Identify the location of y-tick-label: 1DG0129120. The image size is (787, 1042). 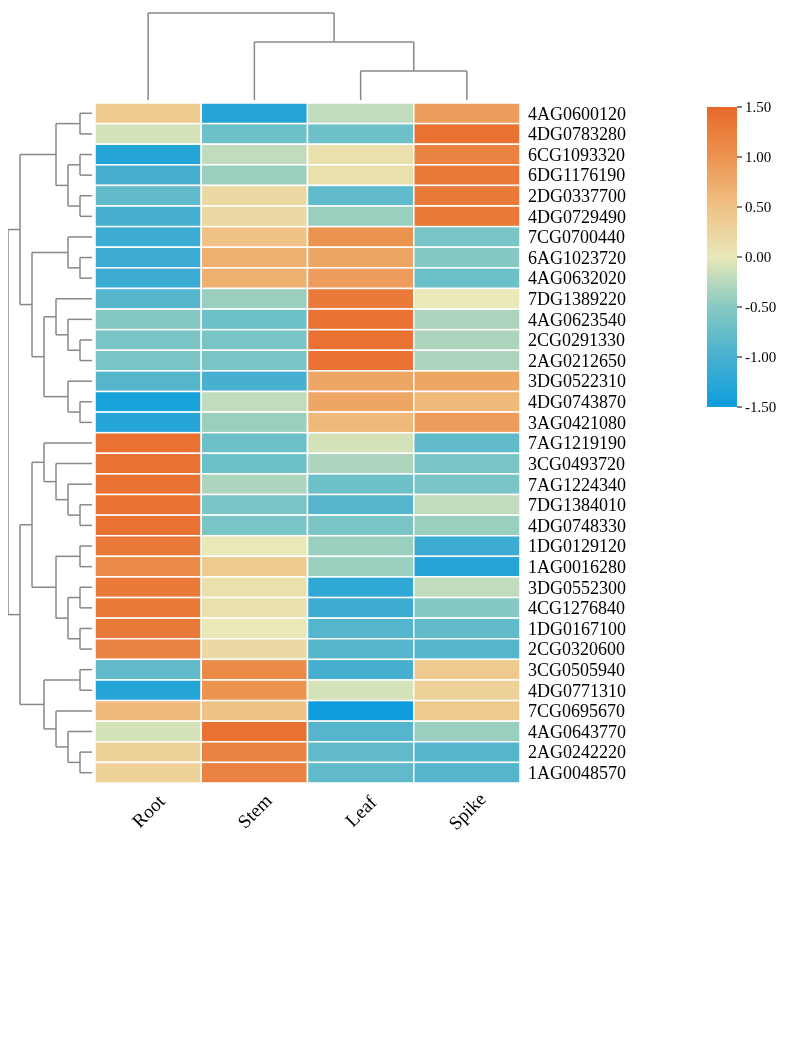
(577, 546).